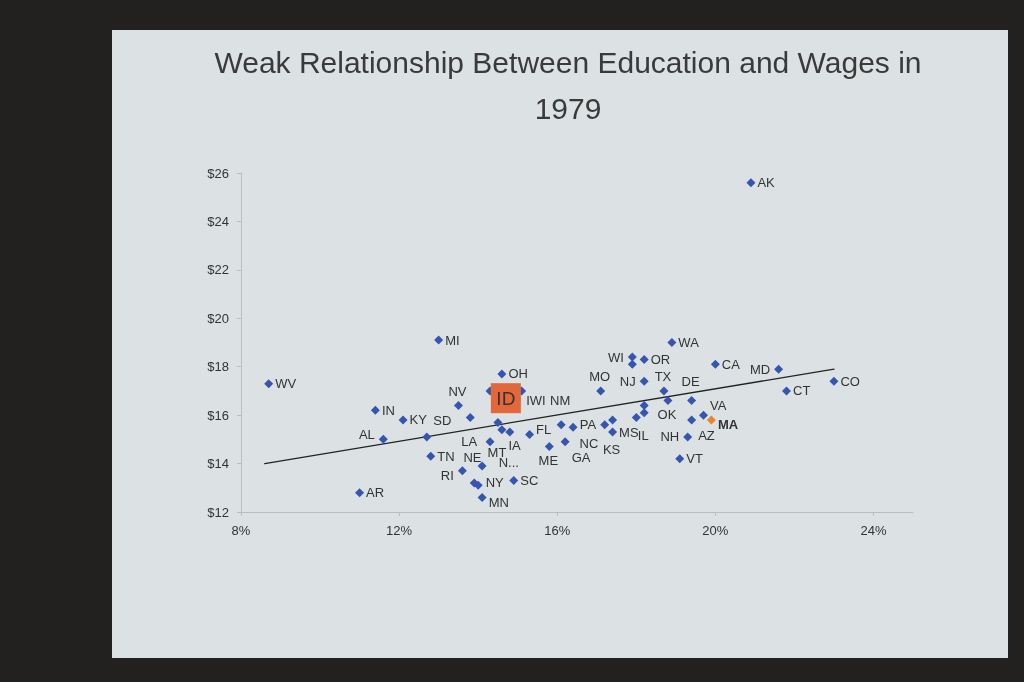 The height and width of the screenshot is (682, 1024). What do you see at coordinates (694, 459) in the screenshot?
I see `data-label: VT` at bounding box center [694, 459].